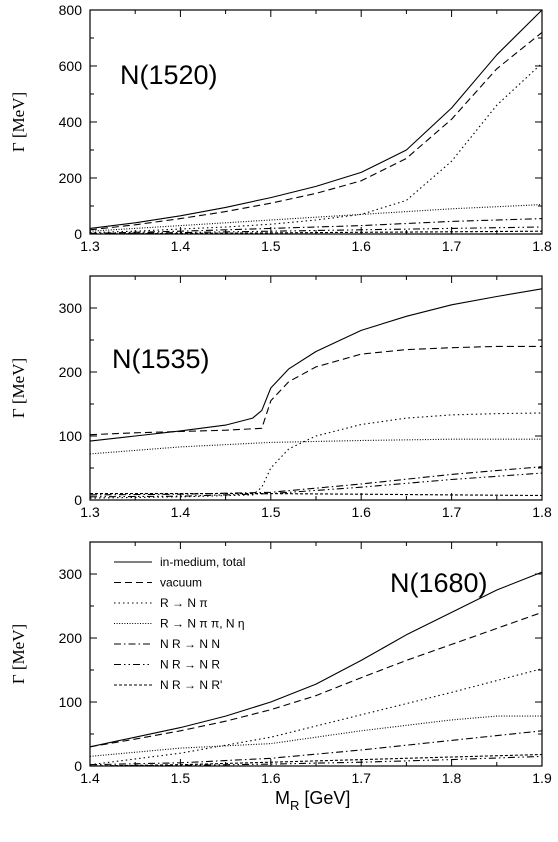 Image resolution: width=558 pixels, height=842 pixels. I want to click on x-tick-label: 1.9, so click(542, 778).